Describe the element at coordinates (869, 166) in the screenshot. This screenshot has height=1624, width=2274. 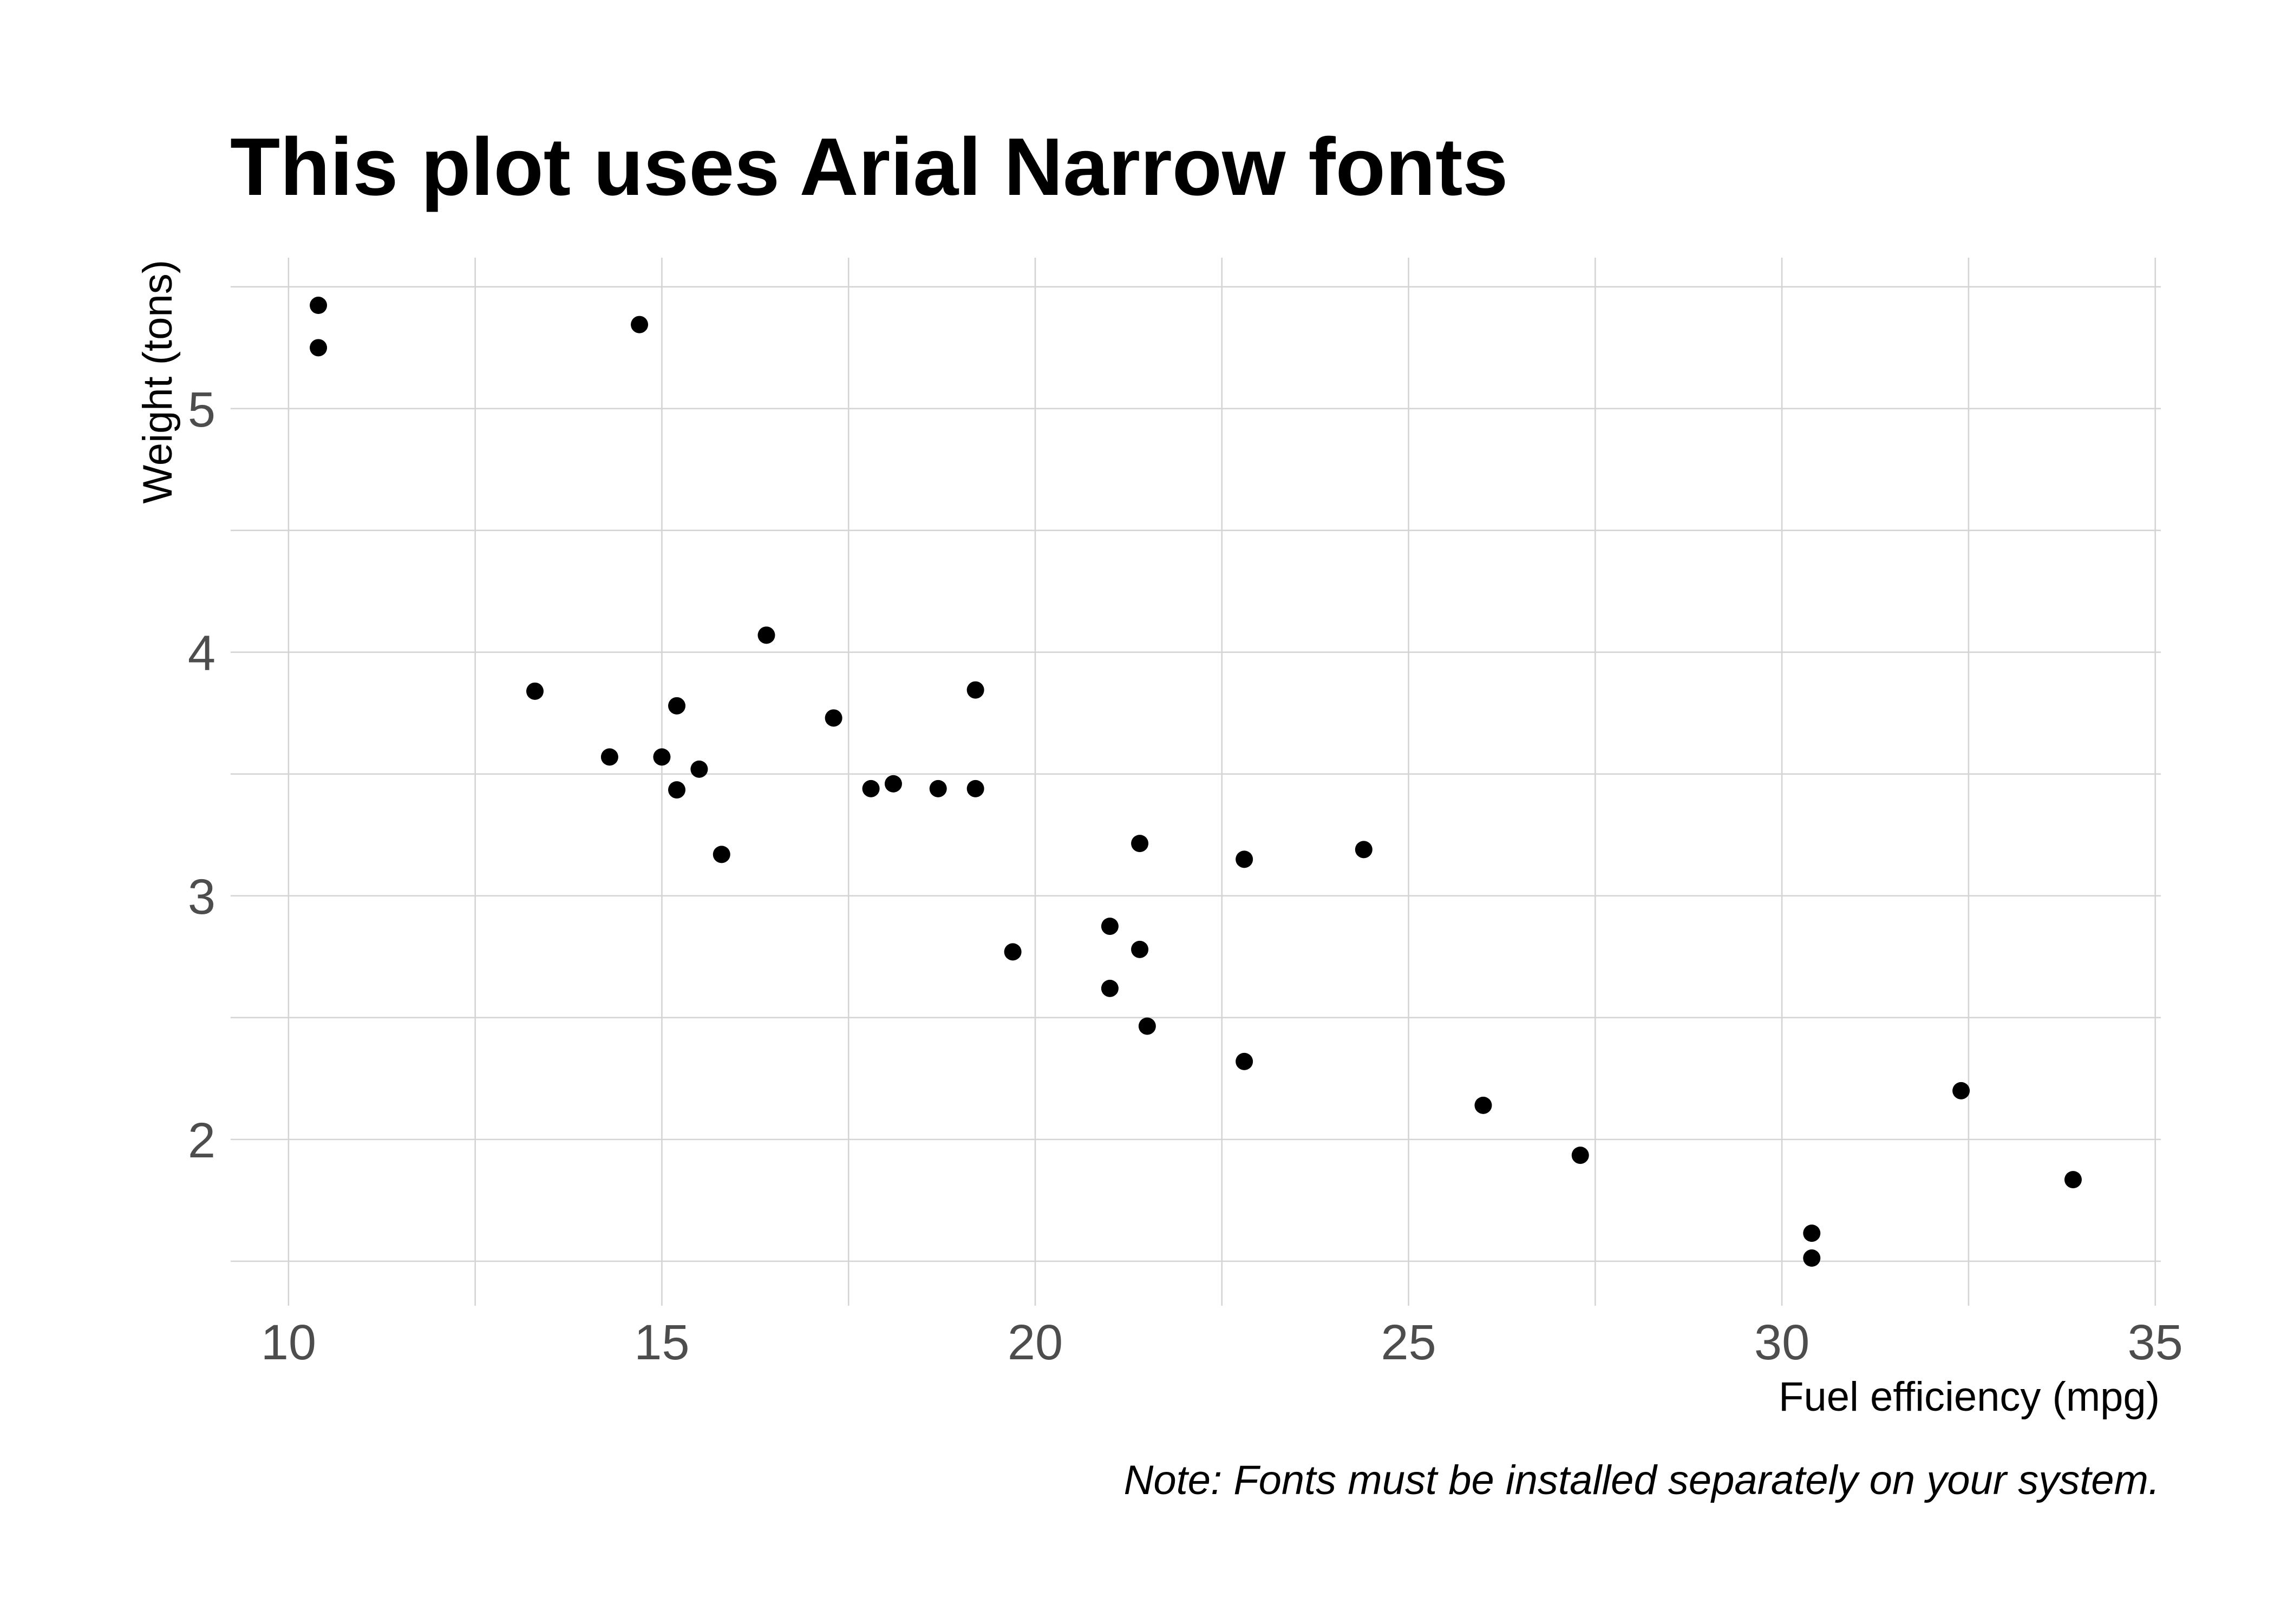
I see `chart-title: This plot uses Arial Narrow fonts` at that location.